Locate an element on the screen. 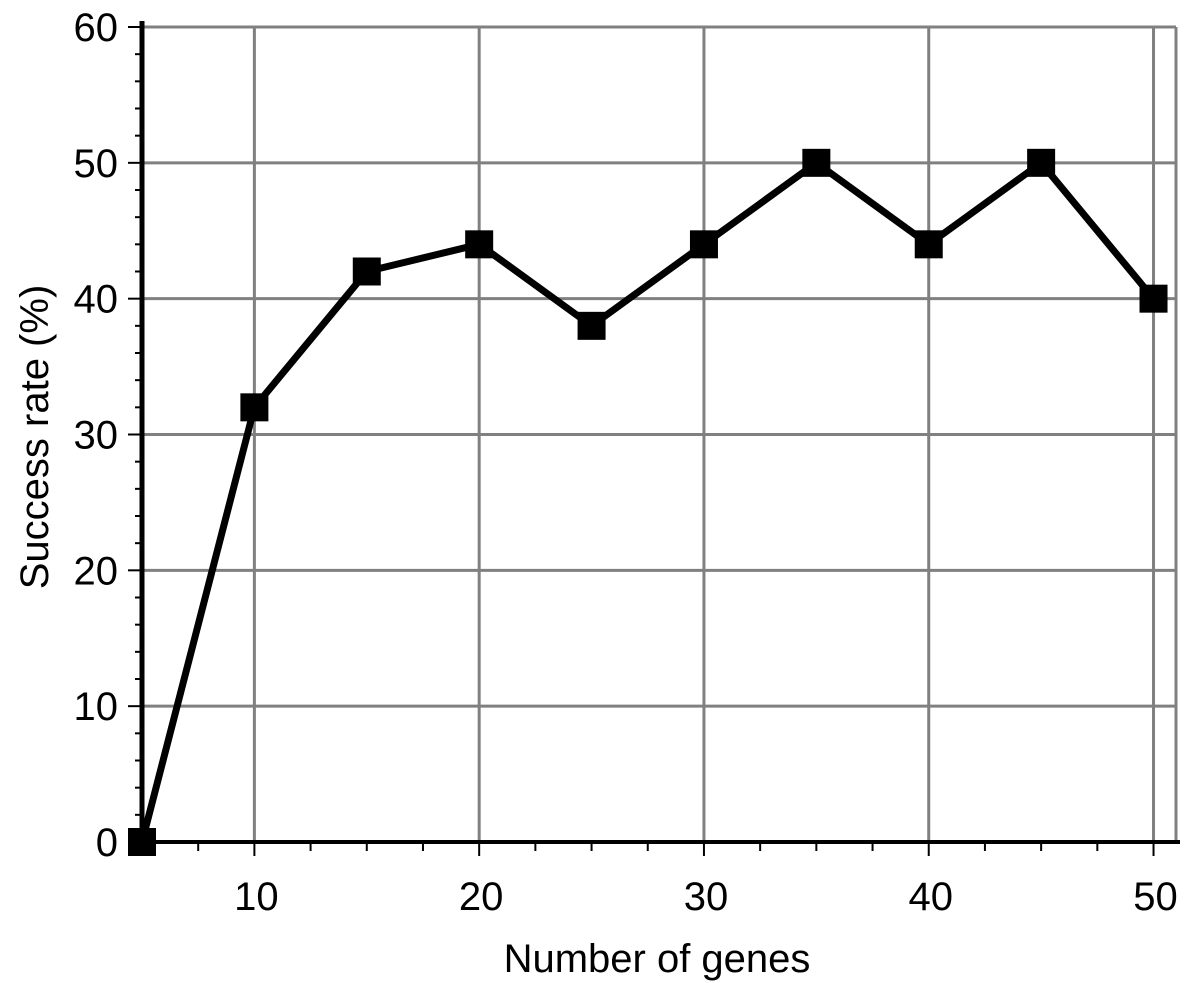 This screenshot has width=1188, height=983. x-tick-label: 20 is located at coordinates (481, 897).